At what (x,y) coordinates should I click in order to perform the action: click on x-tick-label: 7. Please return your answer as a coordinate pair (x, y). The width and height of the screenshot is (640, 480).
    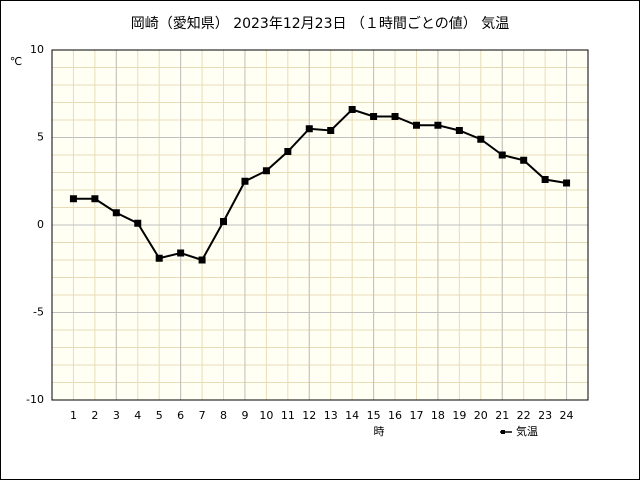
    Looking at the image, I should click on (202, 415).